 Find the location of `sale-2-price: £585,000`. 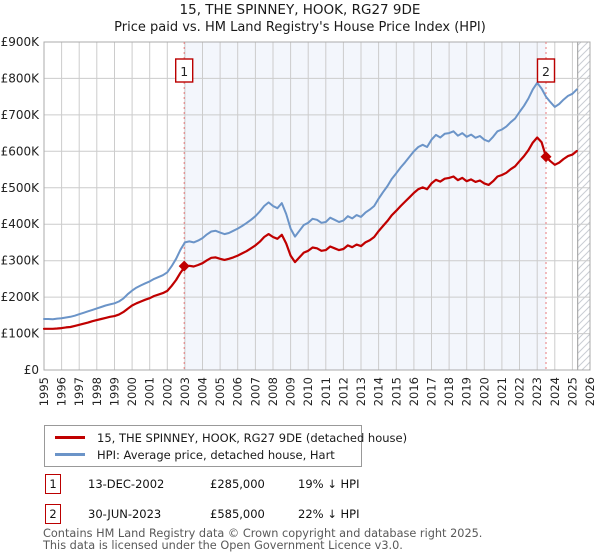

sale-2-price: £585,000 is located at coordinates (237, 514).